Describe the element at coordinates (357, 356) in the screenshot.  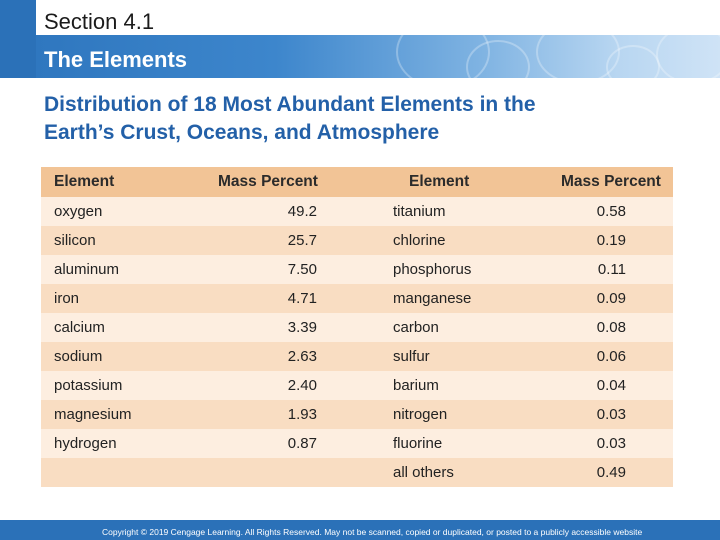
I see `table-row: sodium 2.63 sulfur 0.06` at that location.